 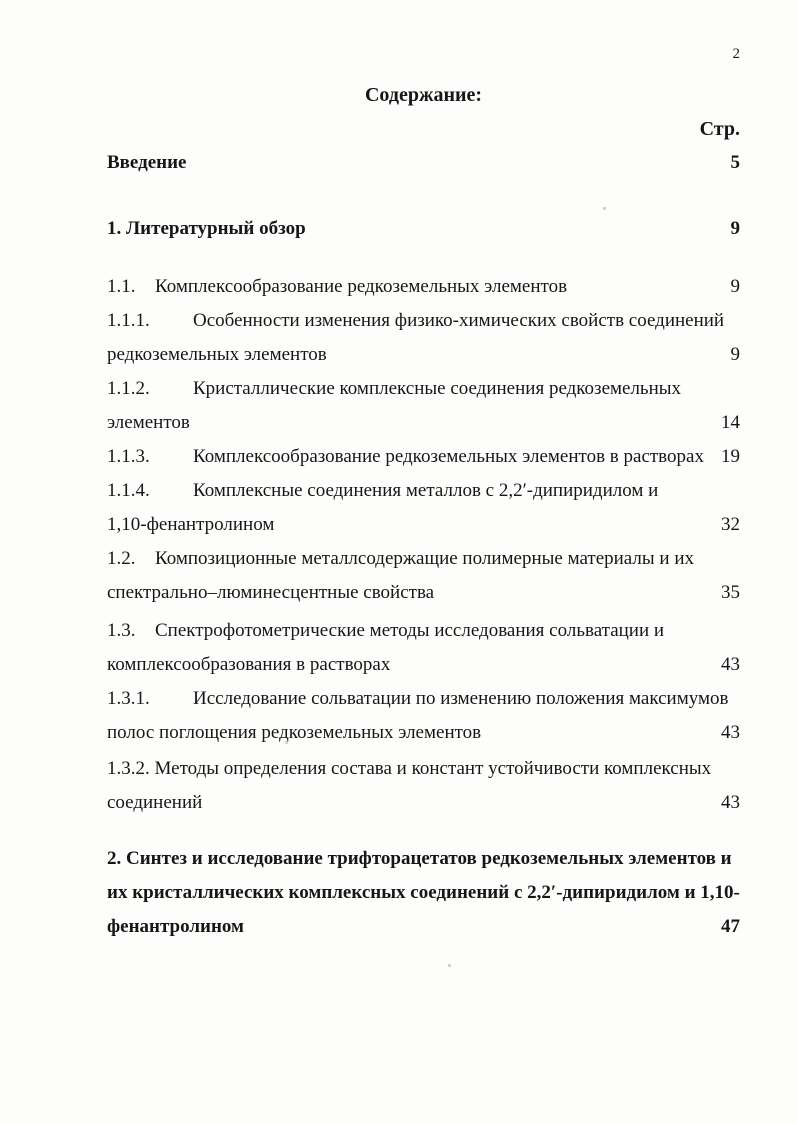 I want to click on toc-entry-number: 1.3., so click(x=121, y=630).